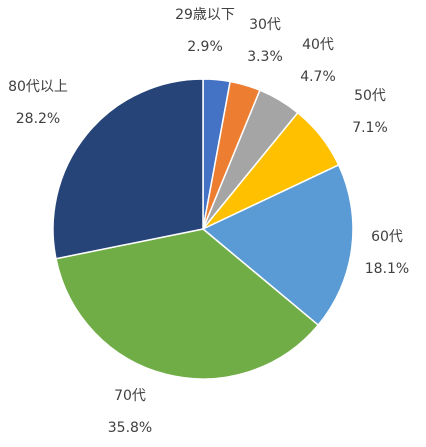 The height and width of the screenshot is (447, 426). Describe the element at coordinates (370, 96) in the screenshot. I see `slice-label: 50代` at that location.